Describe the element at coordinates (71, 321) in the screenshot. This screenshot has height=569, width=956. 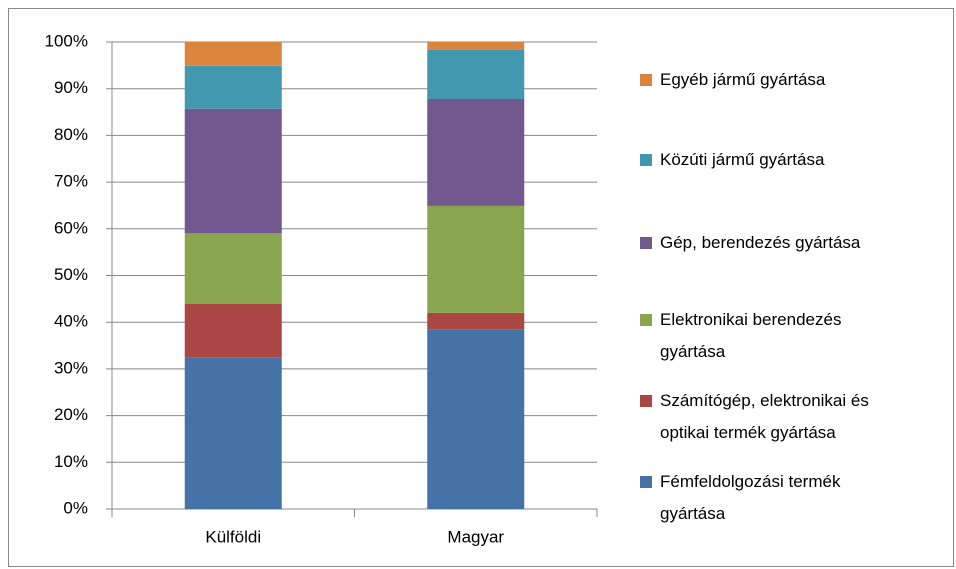
I see `y-tick-label: 40%` at that location.